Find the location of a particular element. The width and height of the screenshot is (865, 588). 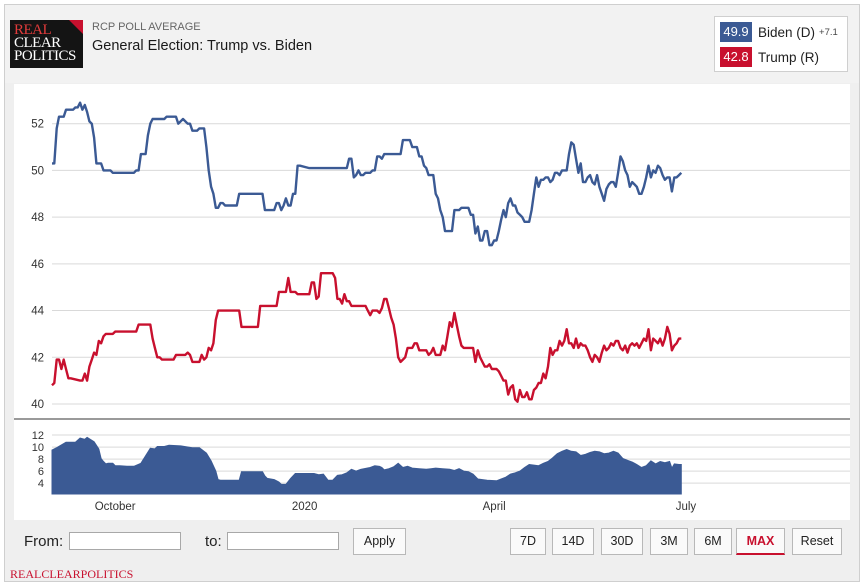

rcp-logo: REAL CLEAR POLITICS is located at coordinates (46, 44).